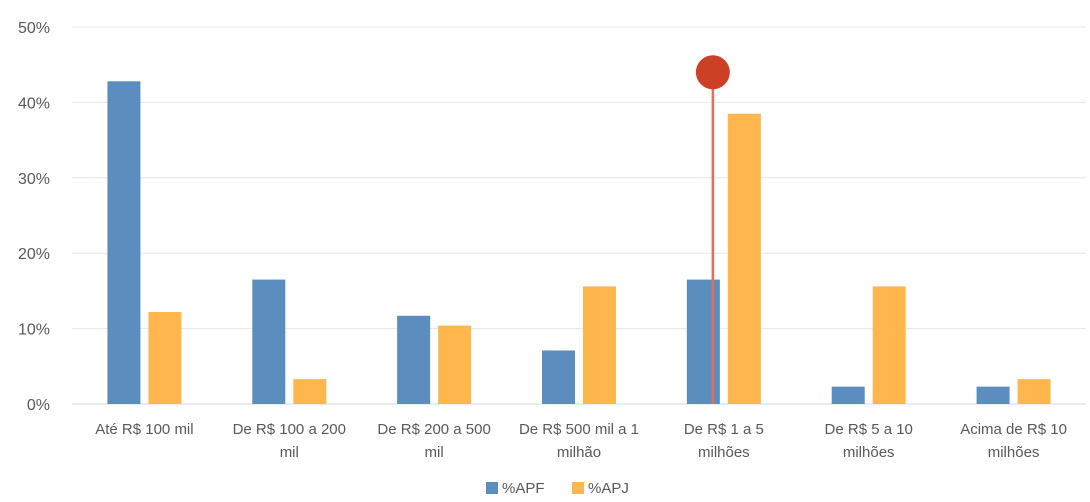 The height and width of the screenshot is (502, 1090). Describe the element at coordinates (608, 488) in the screenshot. I see `legend-label: %APJ` at that location.